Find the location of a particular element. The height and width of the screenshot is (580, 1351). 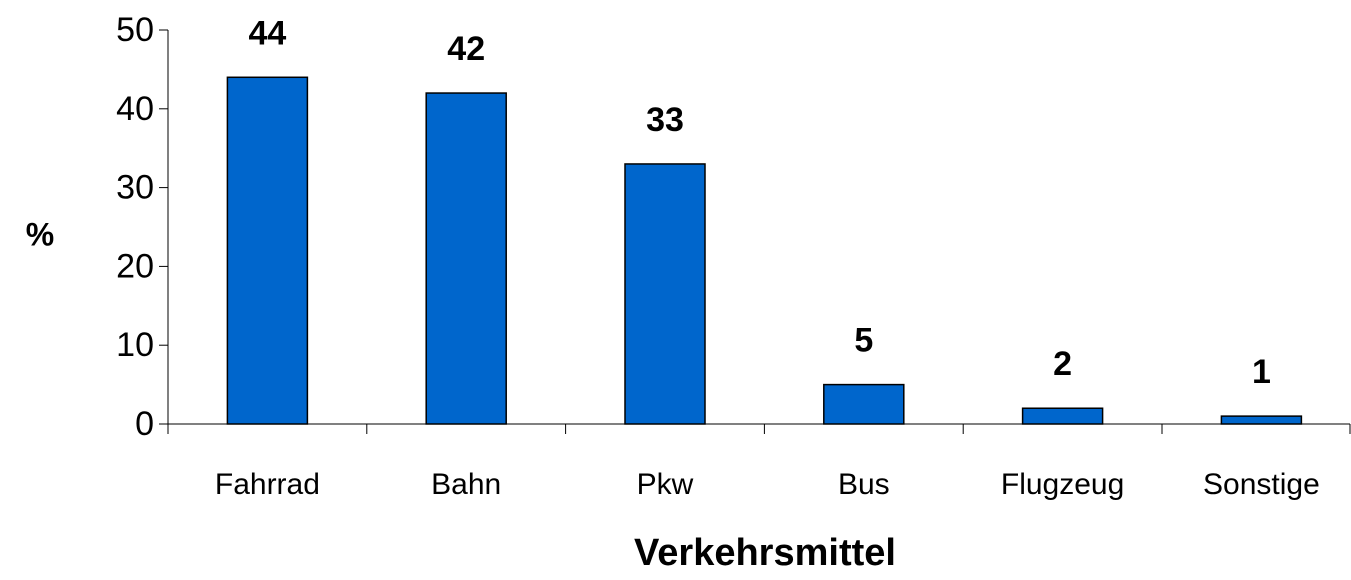

x-tick-label: Sonstige is located at coordinates (1261, 484).